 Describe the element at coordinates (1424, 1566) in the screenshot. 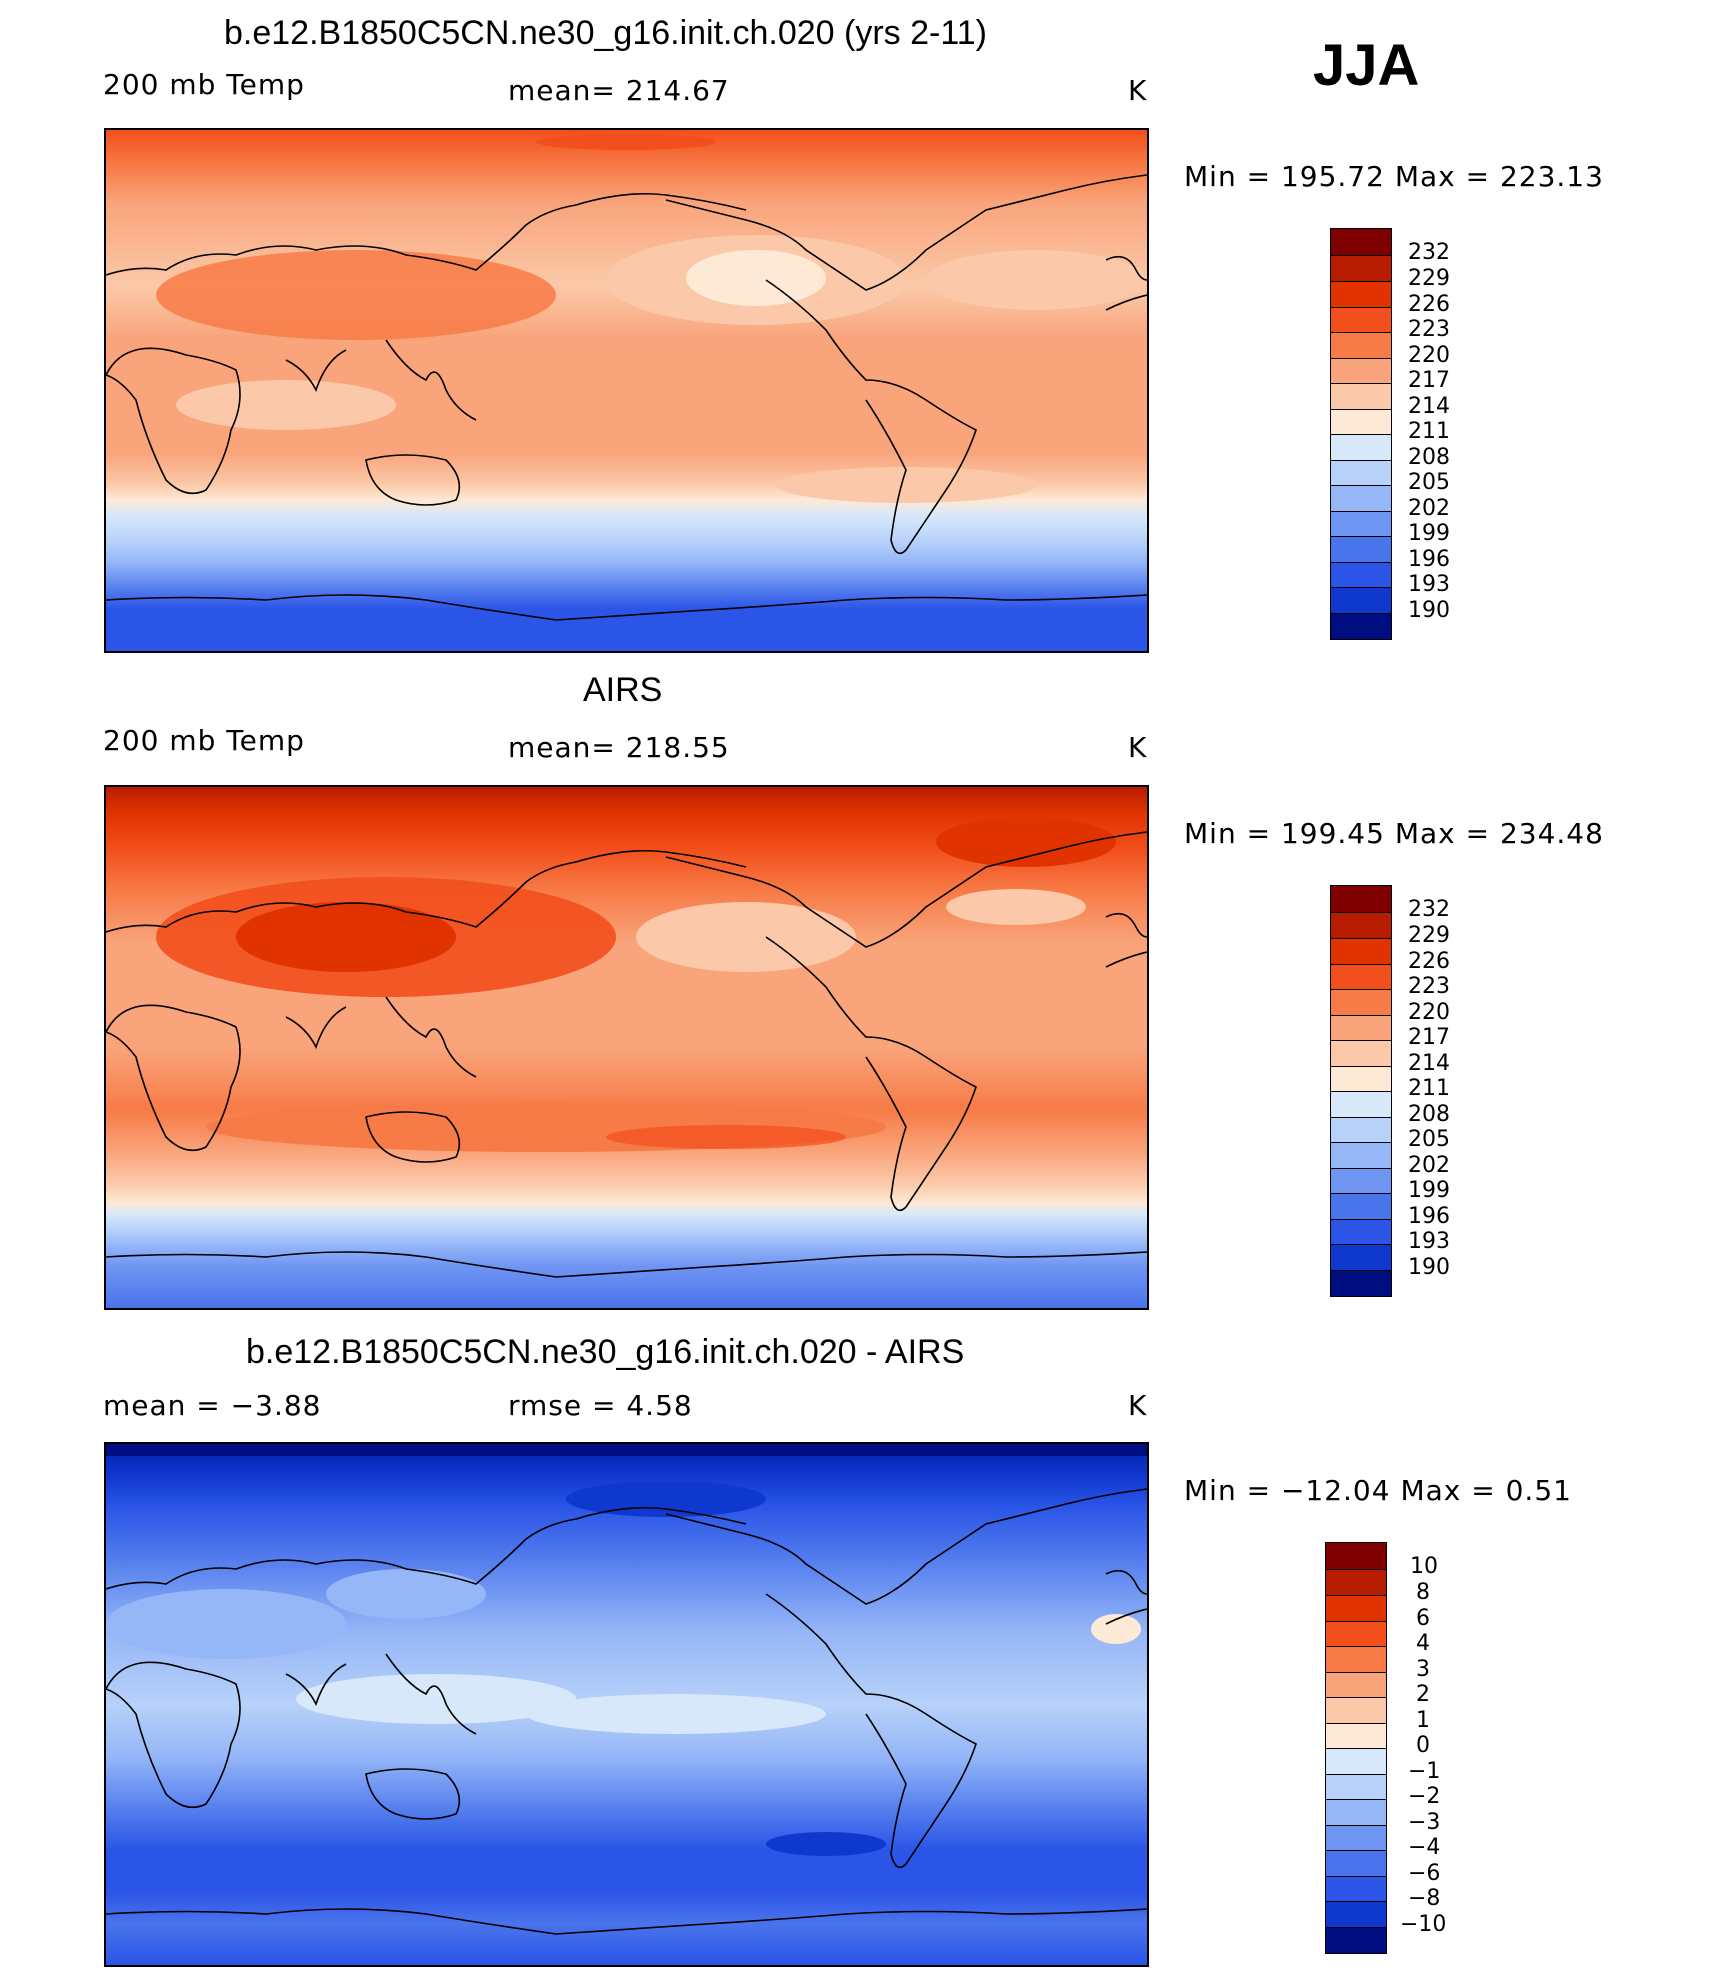

I see `tick-label: 10` at that location.